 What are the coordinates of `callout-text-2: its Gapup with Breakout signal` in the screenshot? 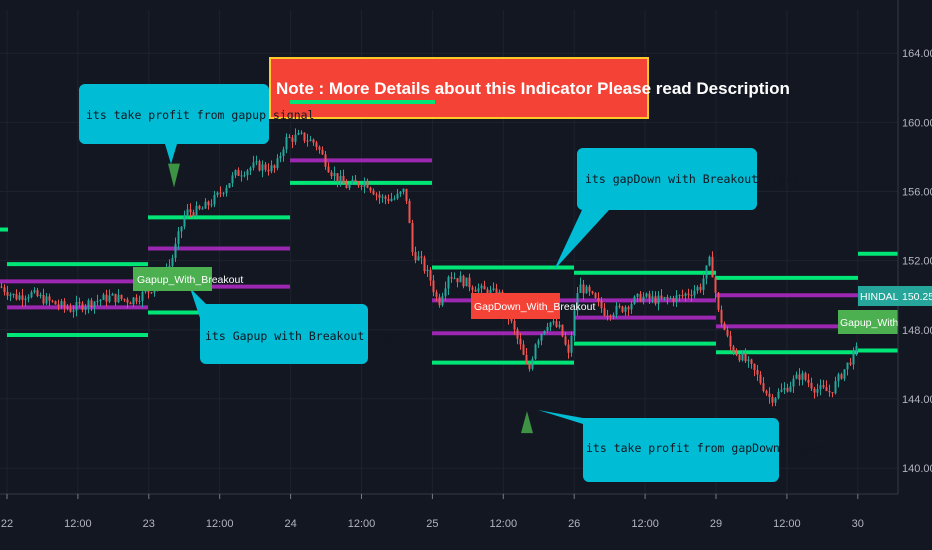 It's located at (309, 336).